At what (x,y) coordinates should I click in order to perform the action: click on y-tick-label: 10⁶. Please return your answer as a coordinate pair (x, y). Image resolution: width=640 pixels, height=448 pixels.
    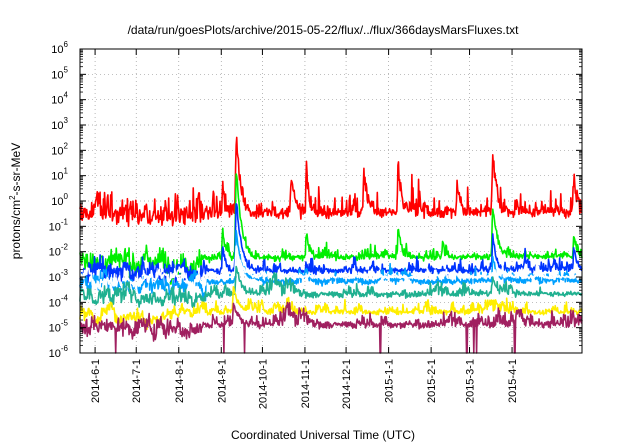
    Looking at the image, I should click on (59, 48).